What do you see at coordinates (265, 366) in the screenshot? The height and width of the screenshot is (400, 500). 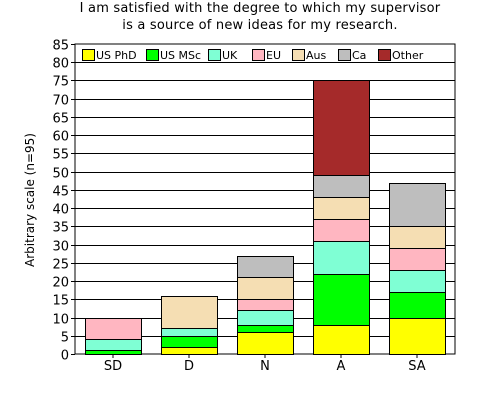 I see `x-tick-label: N` at bounding box center [265, 366].